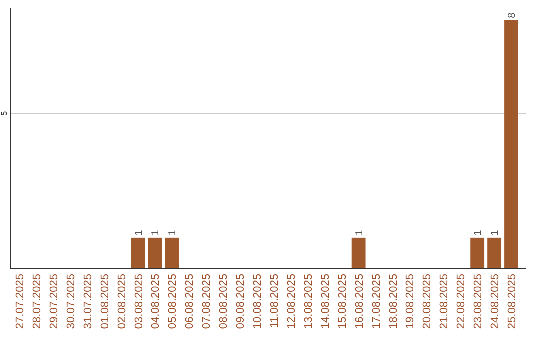 The height and width of the screenshot is (340, 540). I want to click on x-tick-label: 17.08.2025, so click(376, 302).